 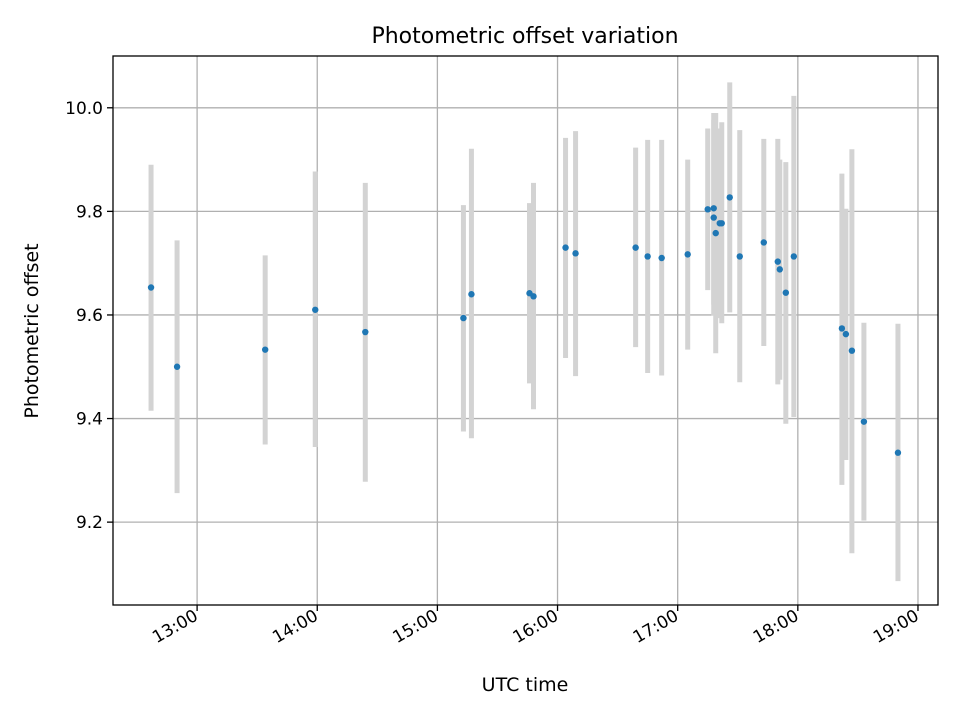 What do you see at coordinates (896, 627) in the screenshot?
I see `x-tick-label: 19:00` at bounding box center [896, 627].